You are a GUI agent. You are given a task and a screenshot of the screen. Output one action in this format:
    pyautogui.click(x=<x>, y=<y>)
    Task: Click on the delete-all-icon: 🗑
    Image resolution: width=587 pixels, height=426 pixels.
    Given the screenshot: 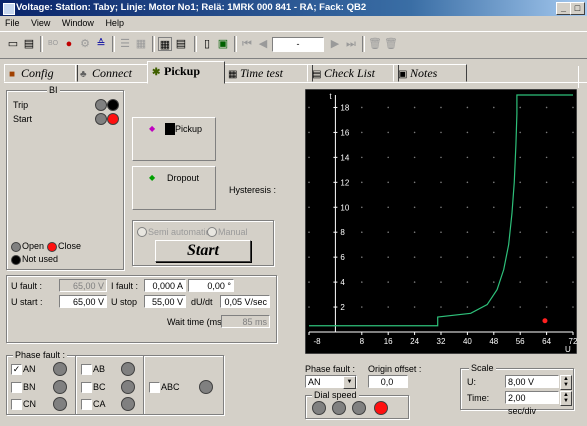 What is the action you would take?
    pyautogui.click(x=391, y=44)
    